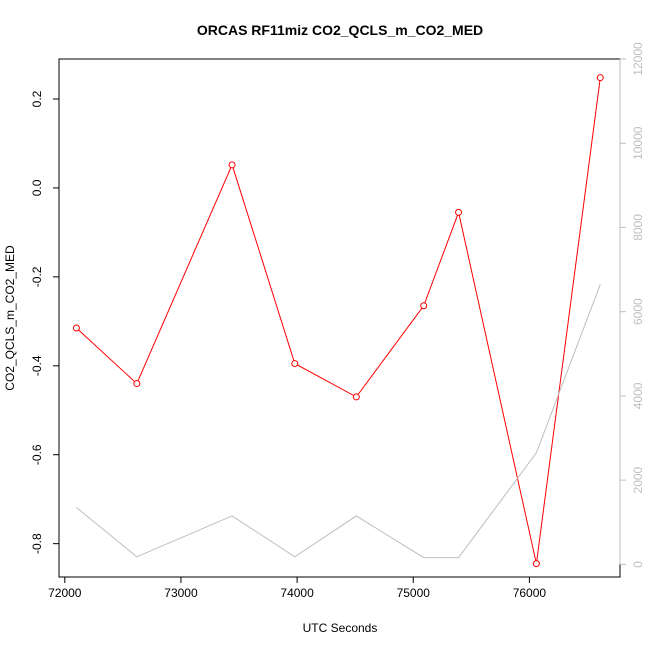 The height and width of the screenshot is (650, 650). Describe the element at coordinates (638, 143) in the screenshot. I see `y2-tick-label: 10000` at that location.